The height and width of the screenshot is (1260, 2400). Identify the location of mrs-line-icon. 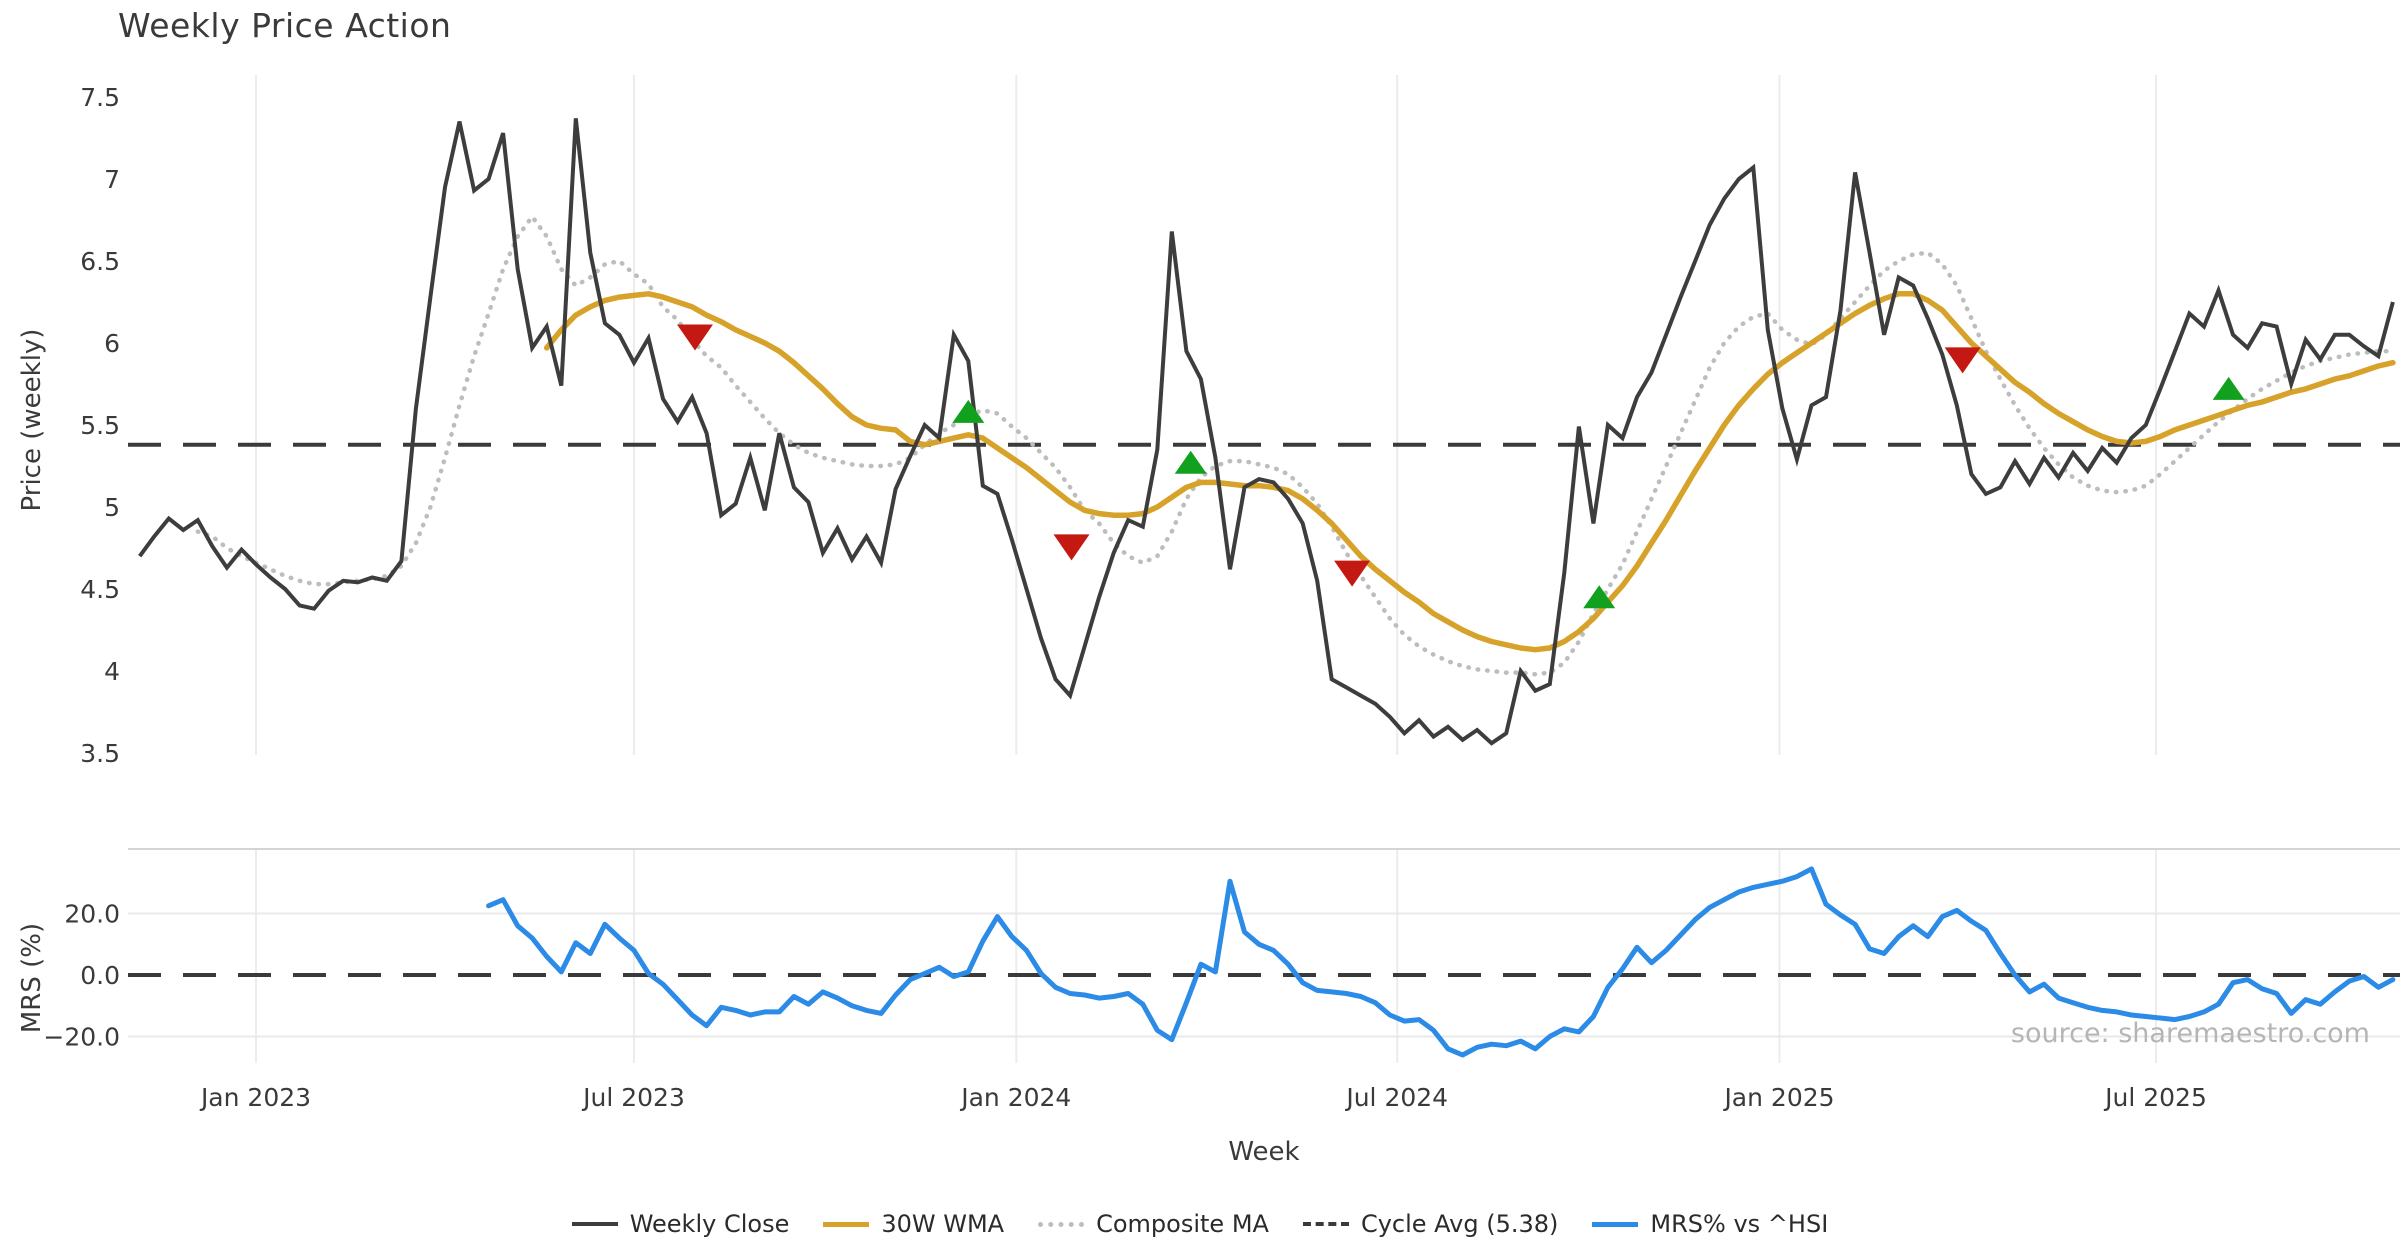
(1615, 1224).